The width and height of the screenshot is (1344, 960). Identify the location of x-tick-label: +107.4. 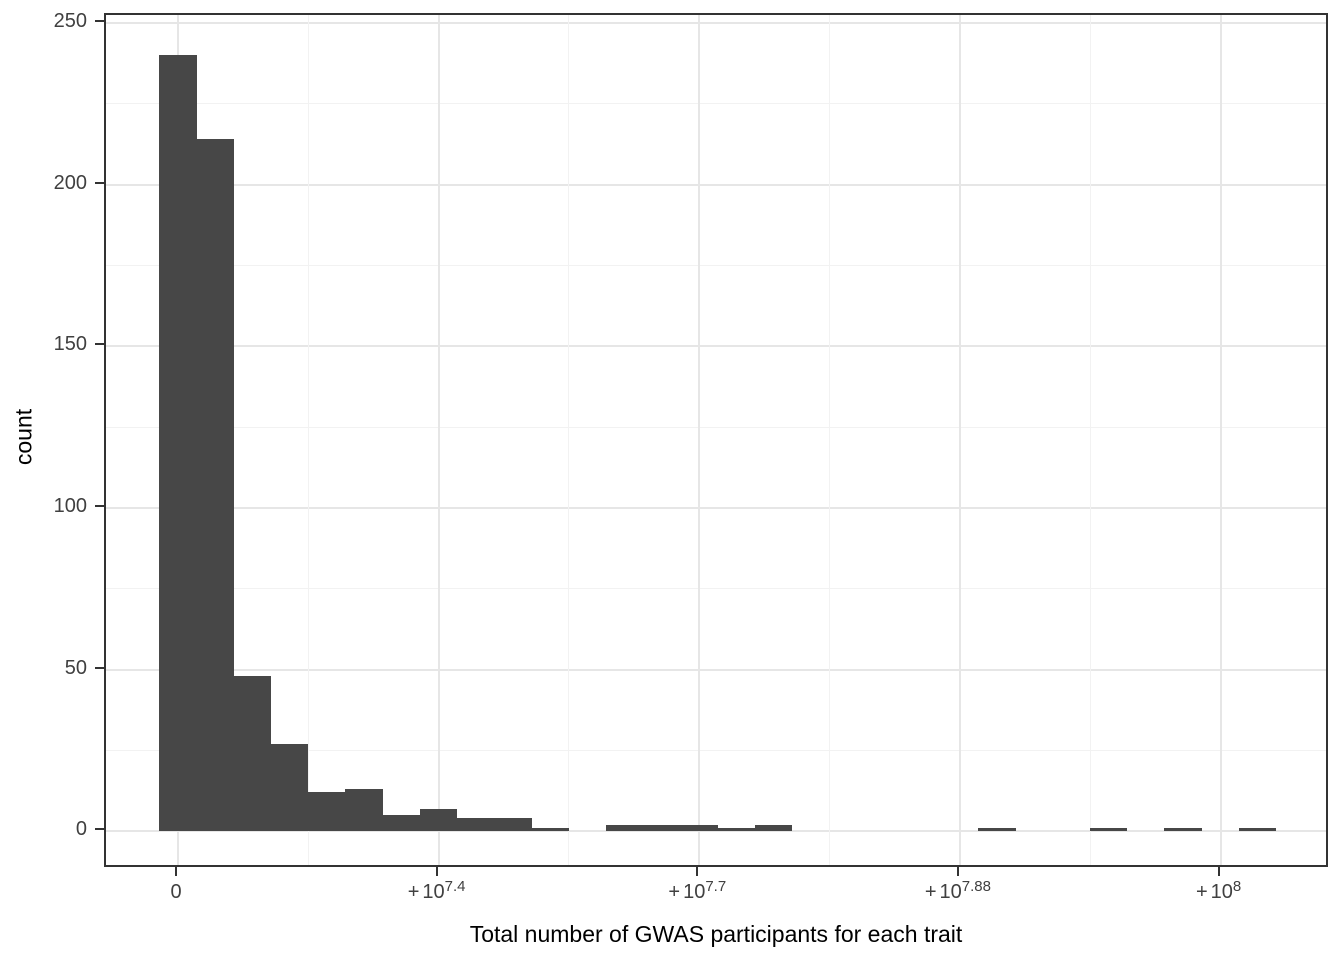
(437, 891).